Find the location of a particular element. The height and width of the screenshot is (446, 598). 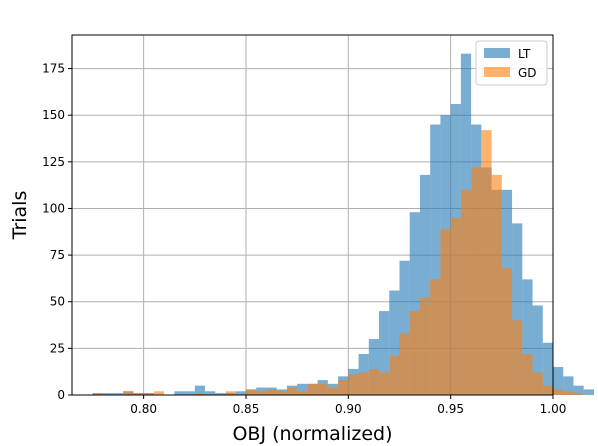

y-tick-label: 125 is located at coordinates (53, 162).